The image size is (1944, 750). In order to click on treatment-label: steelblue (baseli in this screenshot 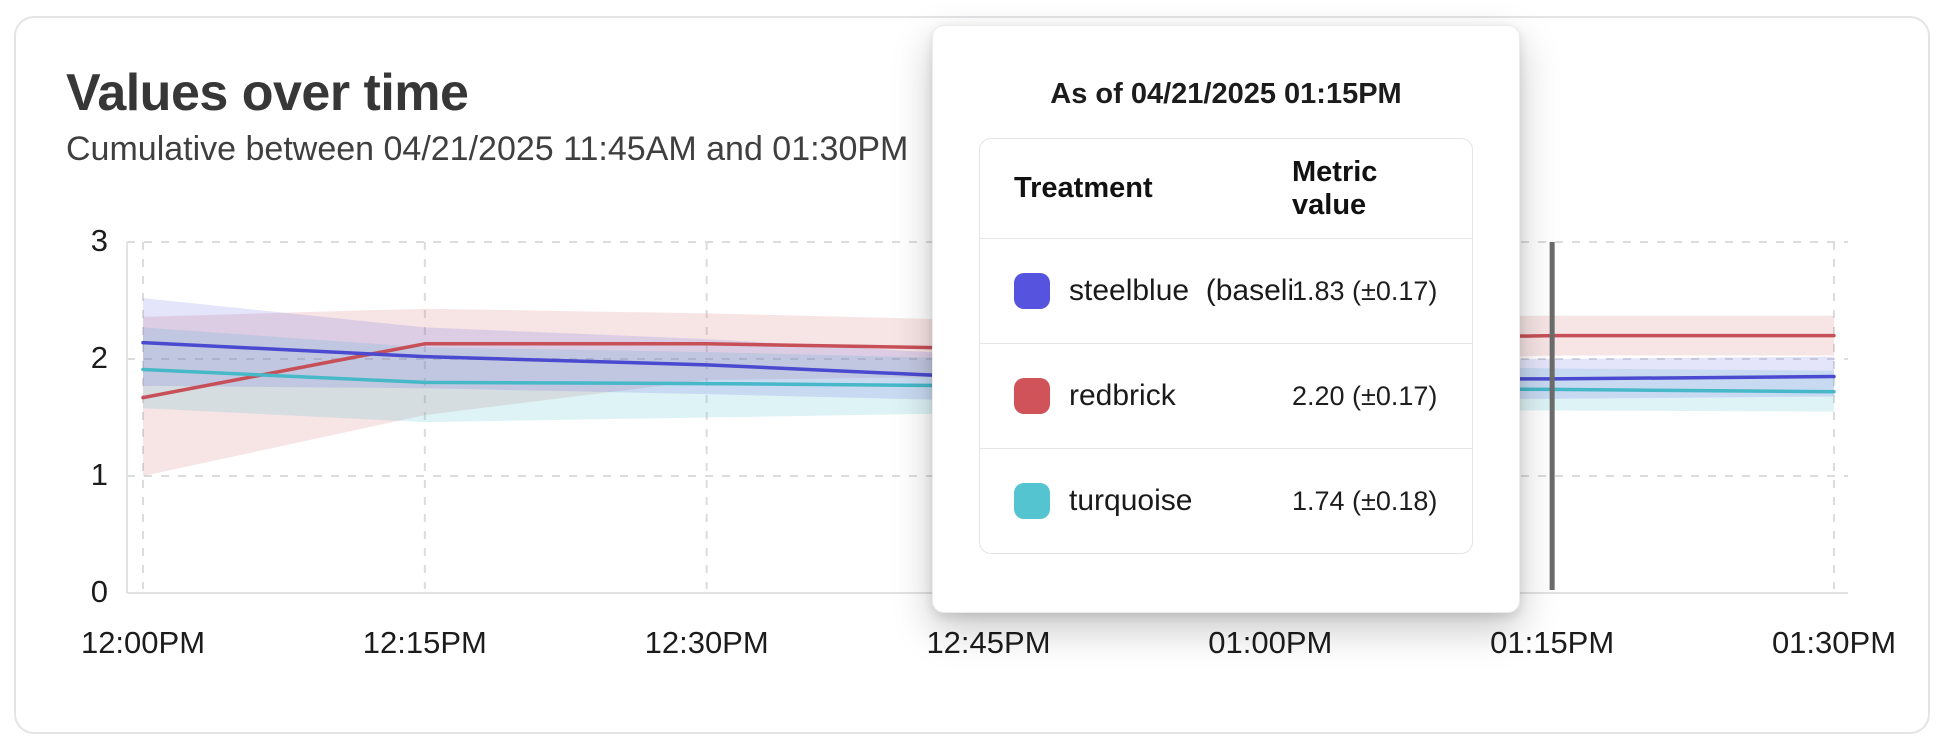, I will do `click(1180, 290)`.